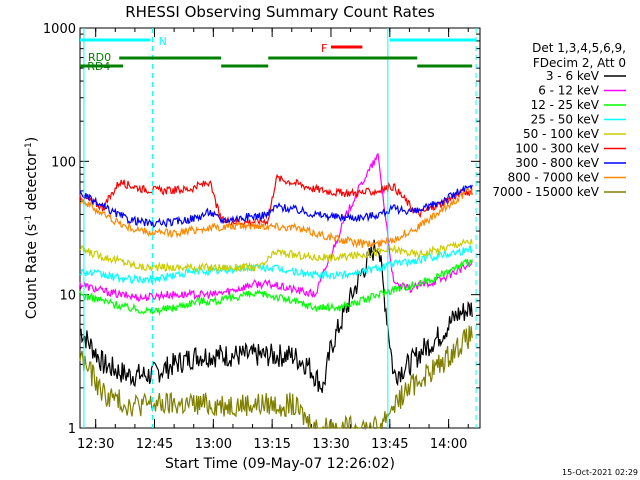  I want to click on legend-label-7: 800 - 7000 keV, so click(554, 178).